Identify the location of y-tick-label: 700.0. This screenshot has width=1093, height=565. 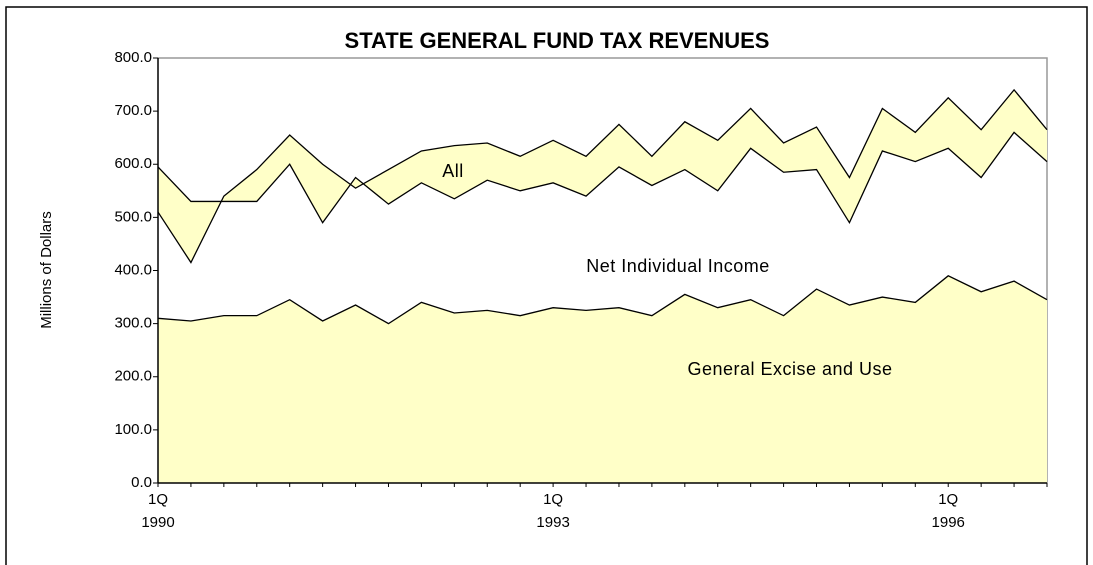
(133, 110).